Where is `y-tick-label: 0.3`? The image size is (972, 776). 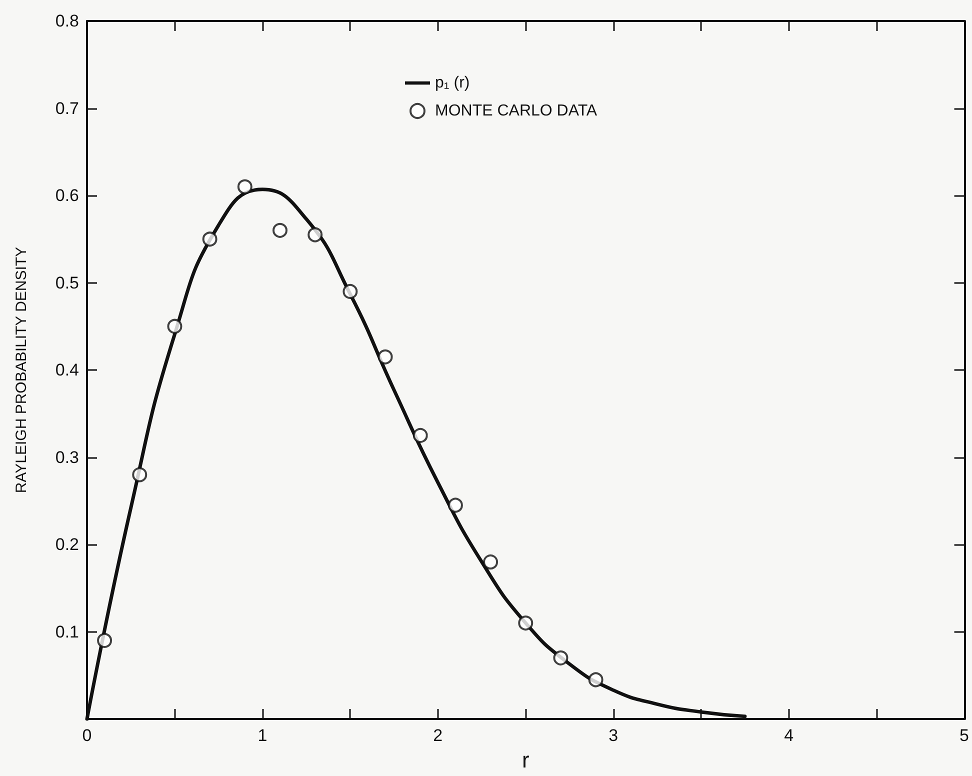
y-tick-label: 0.3 is located at coordinates (67, 457).